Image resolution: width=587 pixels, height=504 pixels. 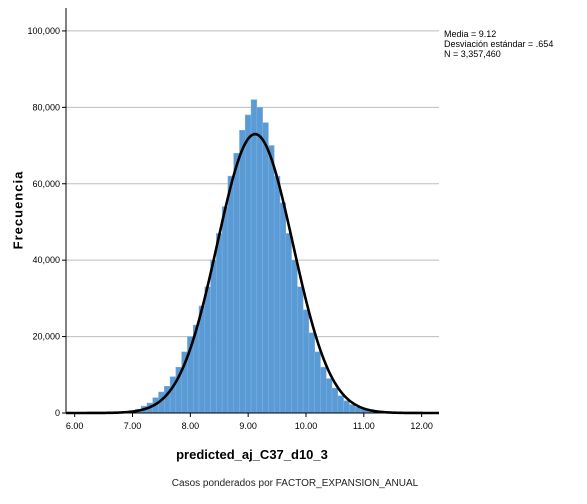 What do you see at coordinates (46, 107) in the screenshot?
I see `y-tick-label: 80,000` at bounding box center [46, 107].